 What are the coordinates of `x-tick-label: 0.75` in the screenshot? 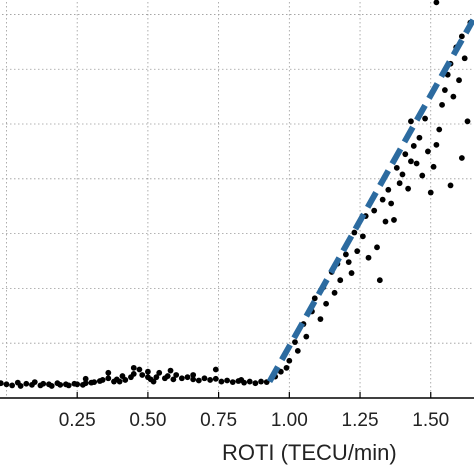 It's located at (218, 420).